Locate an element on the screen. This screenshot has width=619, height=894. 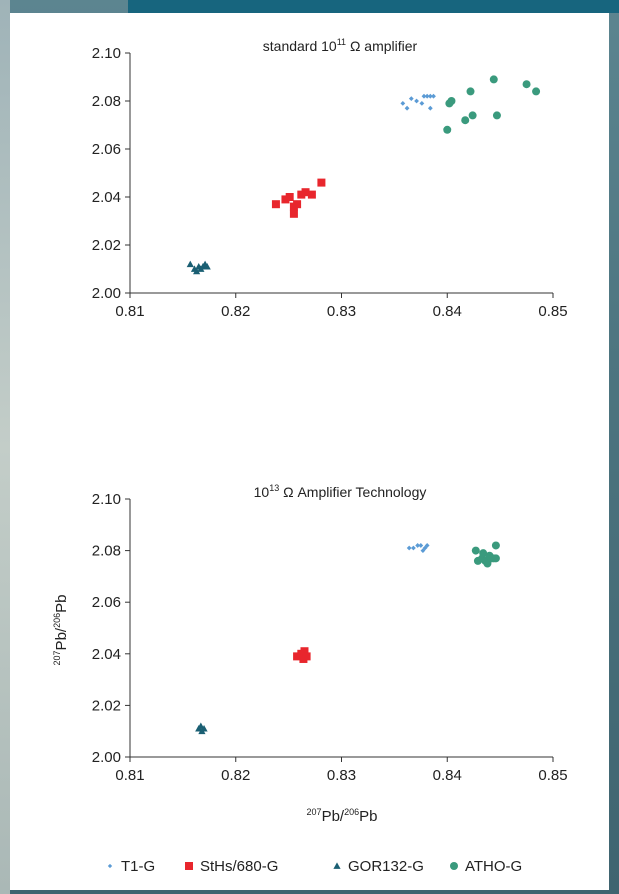
legend-marker-sths680g is located at coordinates (189, 866).